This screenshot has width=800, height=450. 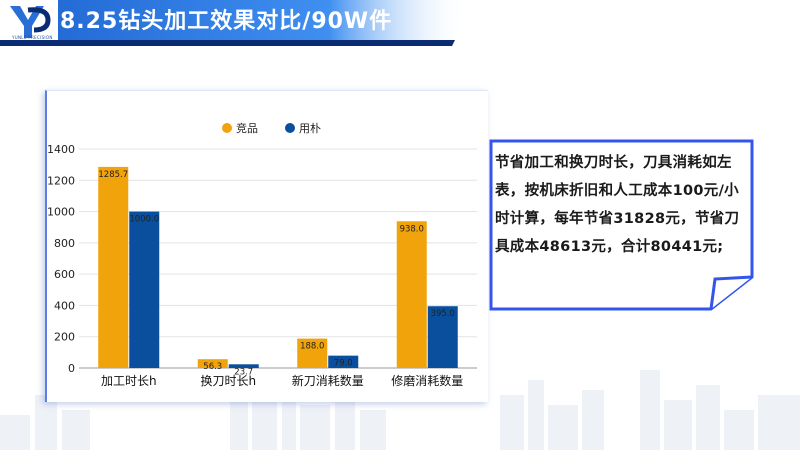 I want to click on data-label: 938.0, so click(x=412, y=229).